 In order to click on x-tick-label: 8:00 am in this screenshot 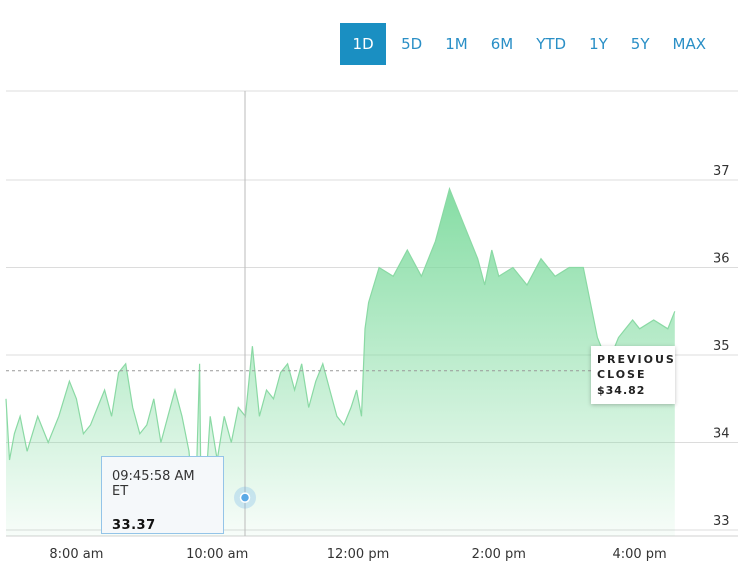, I will do `click(76, 554)`.